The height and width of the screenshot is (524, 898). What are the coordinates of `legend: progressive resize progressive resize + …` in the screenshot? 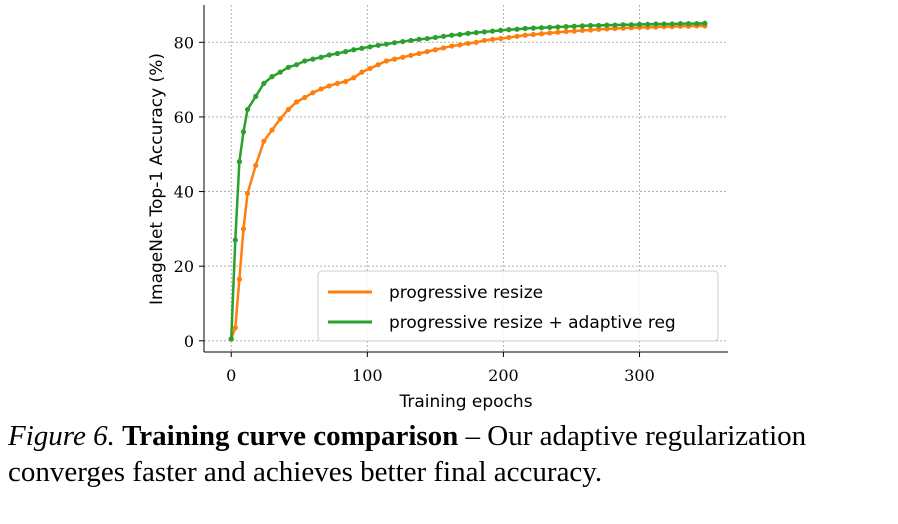 It's located at (518, 306).